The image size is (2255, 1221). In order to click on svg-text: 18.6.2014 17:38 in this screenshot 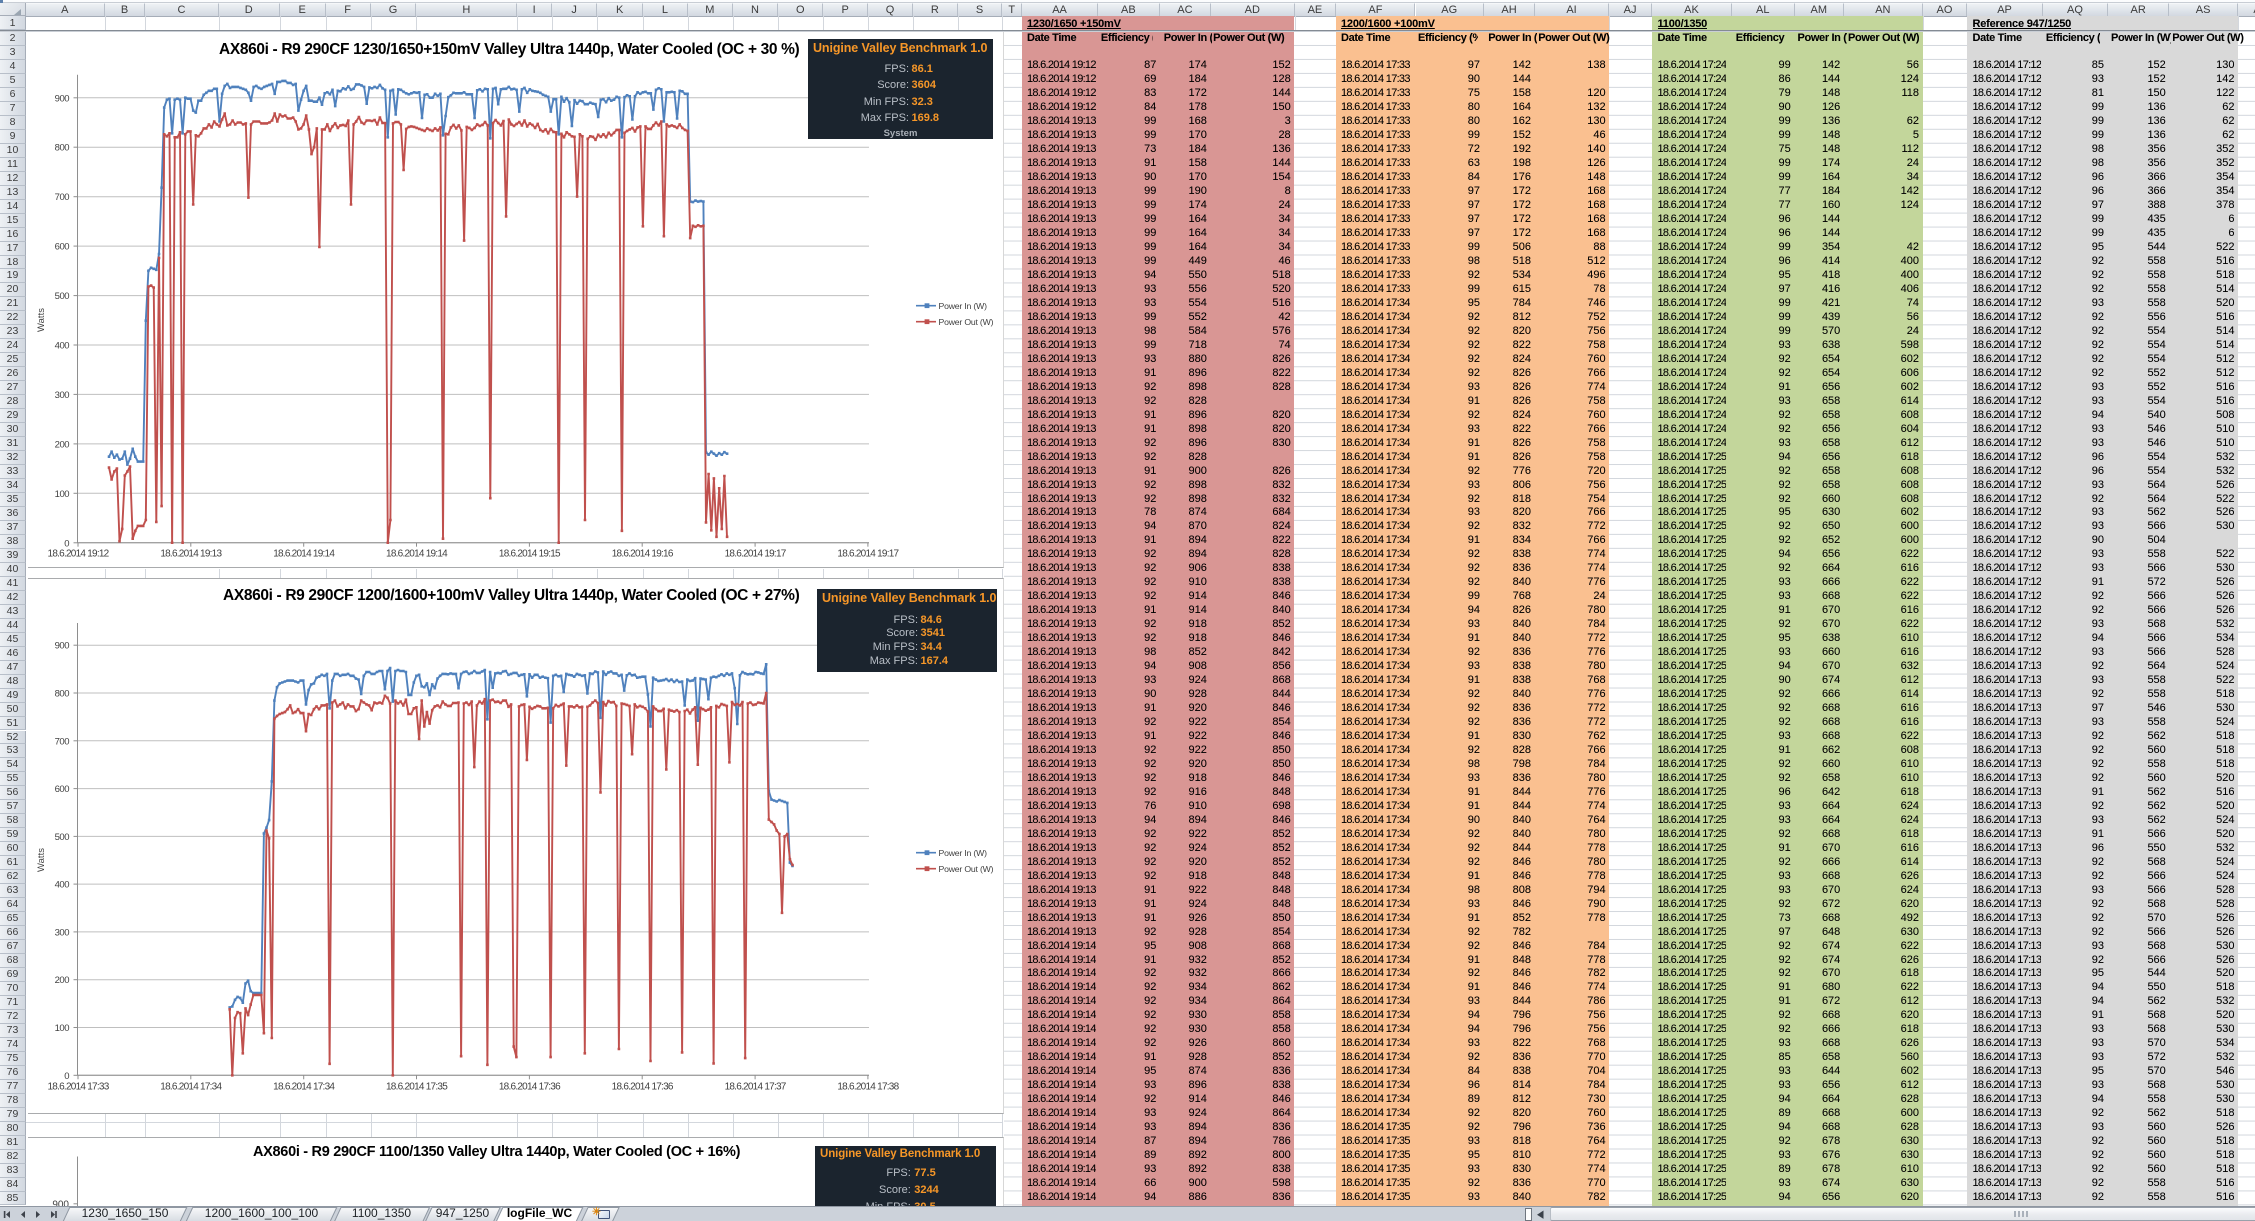, I will do `click(868, 1086)`.